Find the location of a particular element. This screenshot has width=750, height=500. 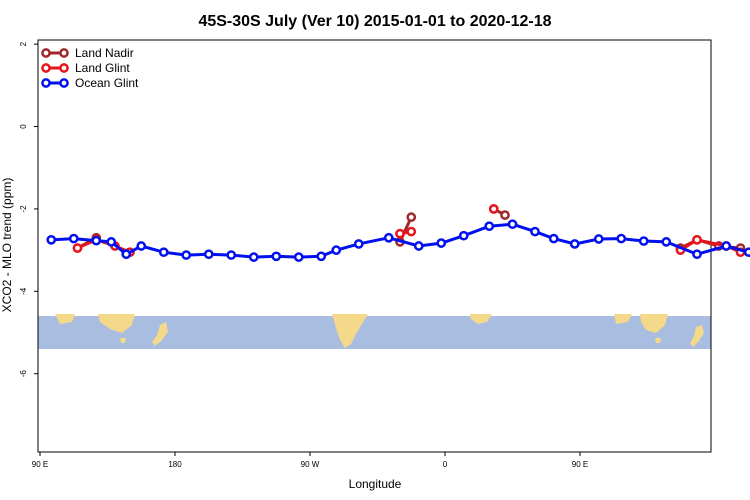

legend-label: Land Nadir is located at coordinates (104, 53).